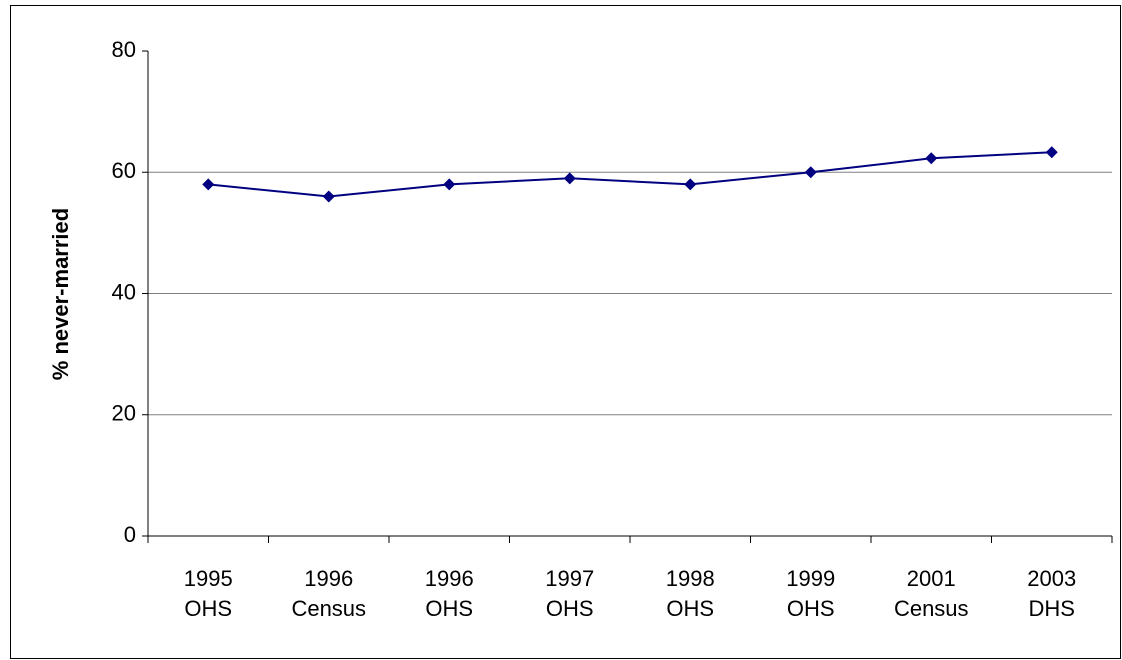 The width and height of the screenshot is (1122, 660). I want to click on x-tick-label: DHS, so click(1052, 608).